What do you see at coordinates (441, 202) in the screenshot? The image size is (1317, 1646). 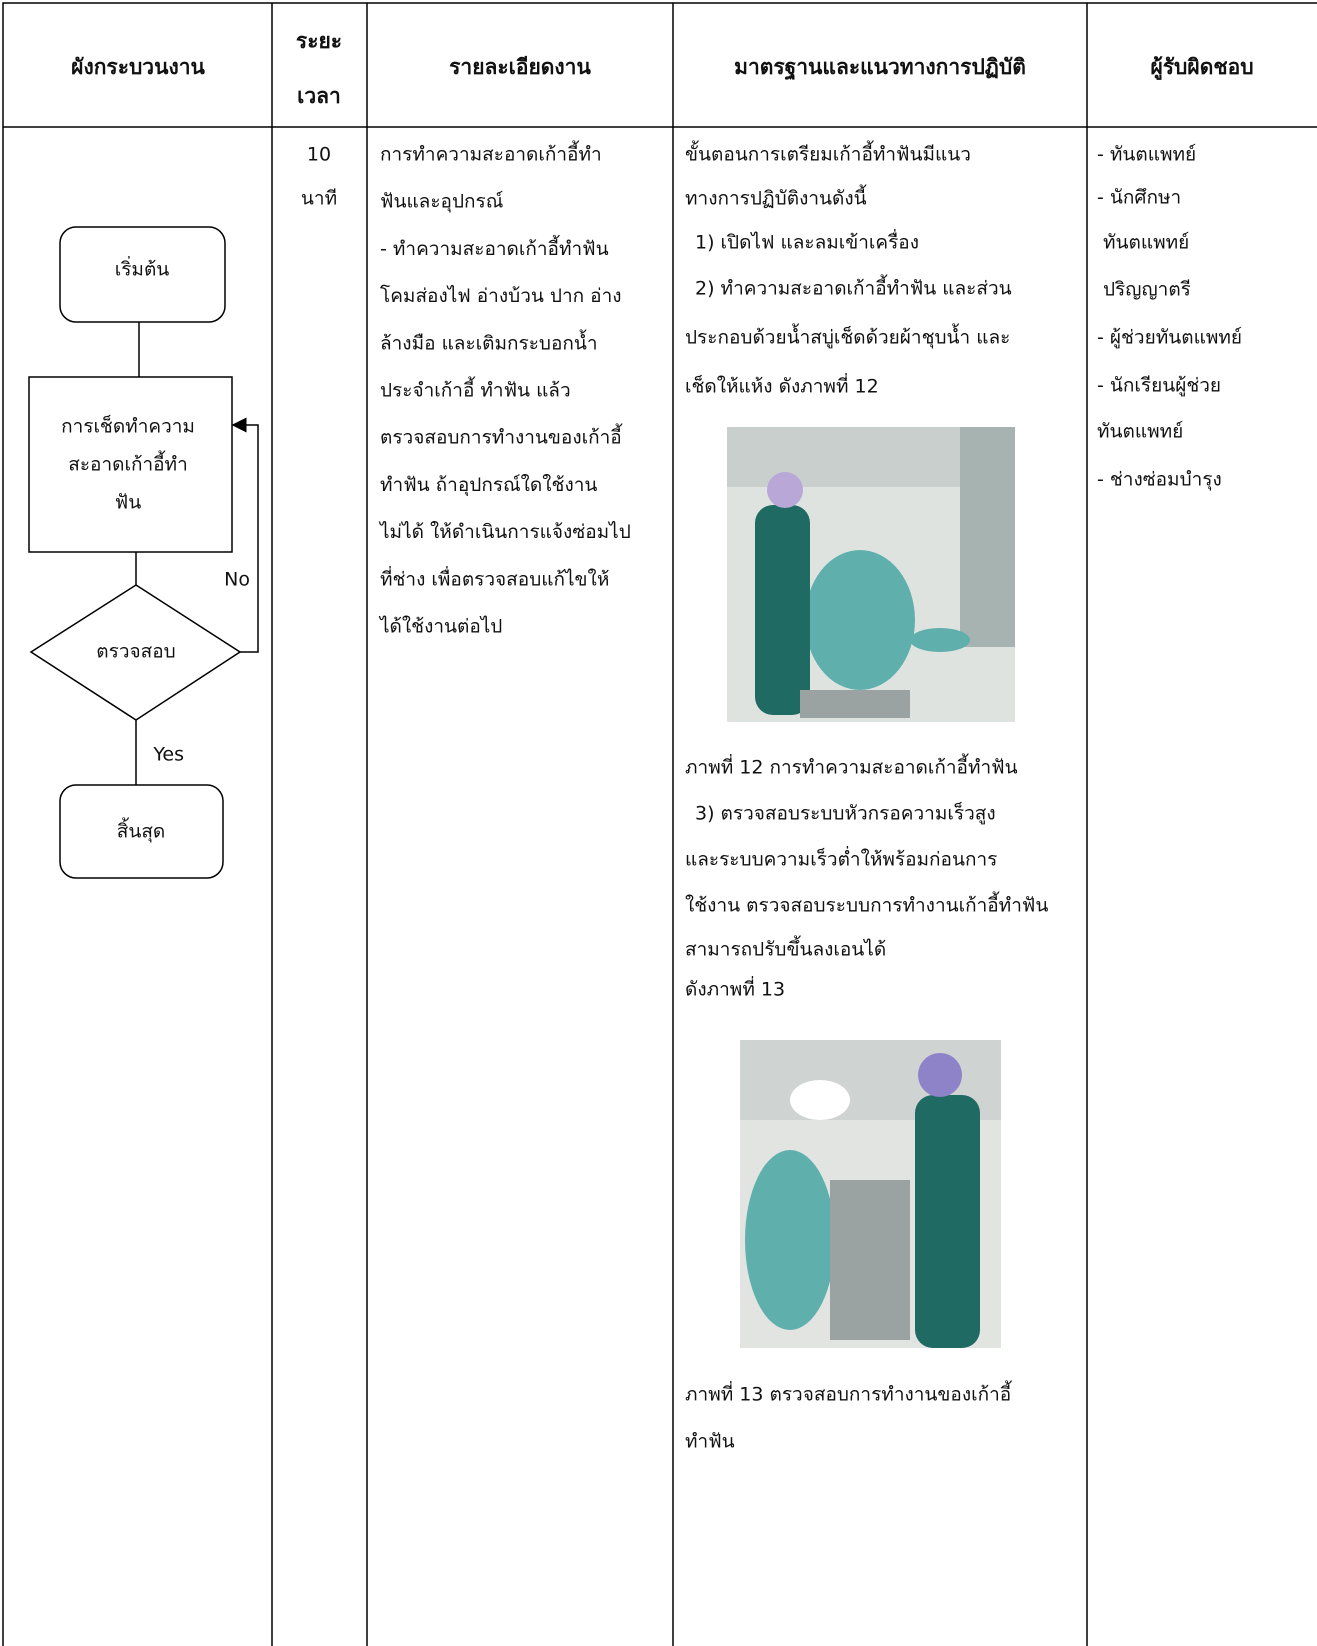 I see `detail-line: ฟันและอุปกรณ์` at bounding box center [441, 202].